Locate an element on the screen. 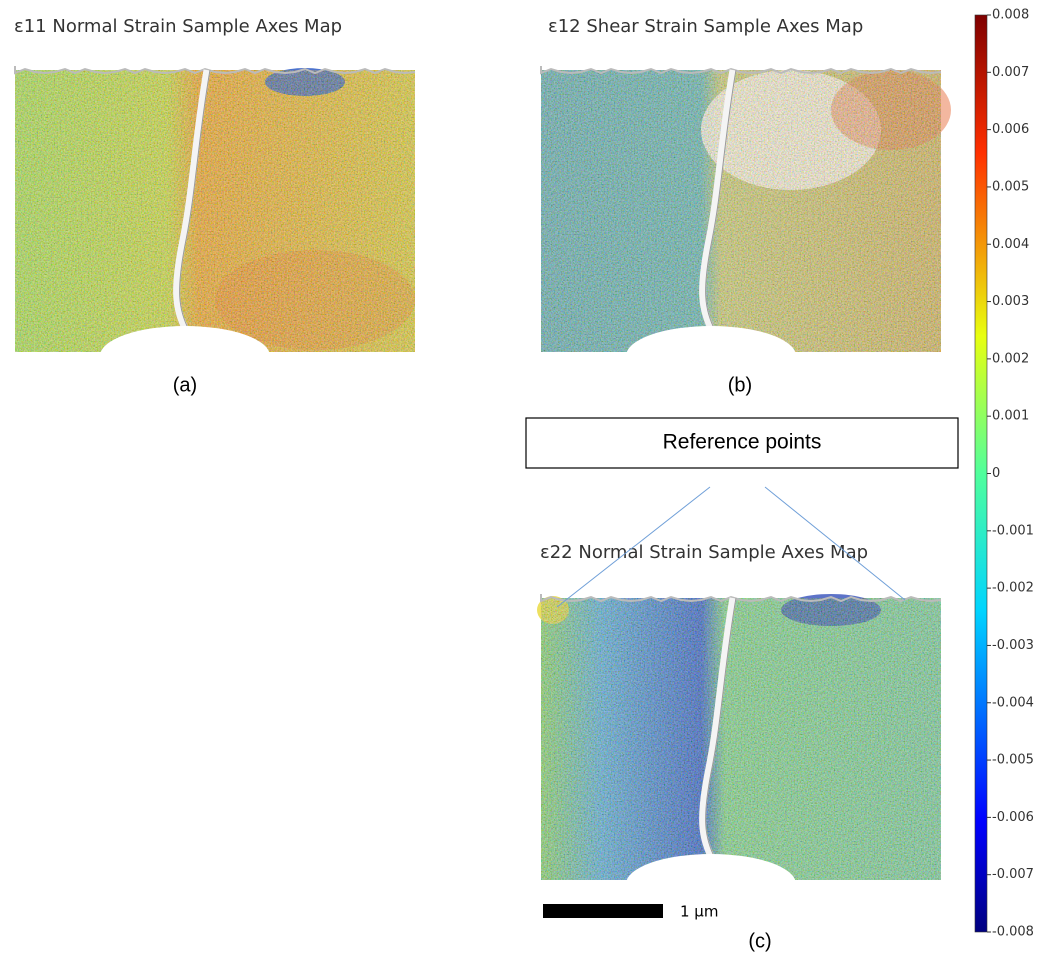  panel-label: (a) is located at coordinates (185, 385).